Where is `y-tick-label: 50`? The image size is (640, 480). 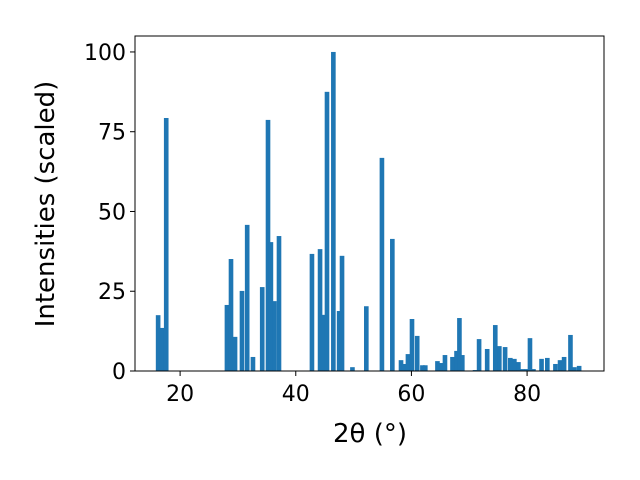
y-tick-label: 50 is located at coordinates (112, 212).